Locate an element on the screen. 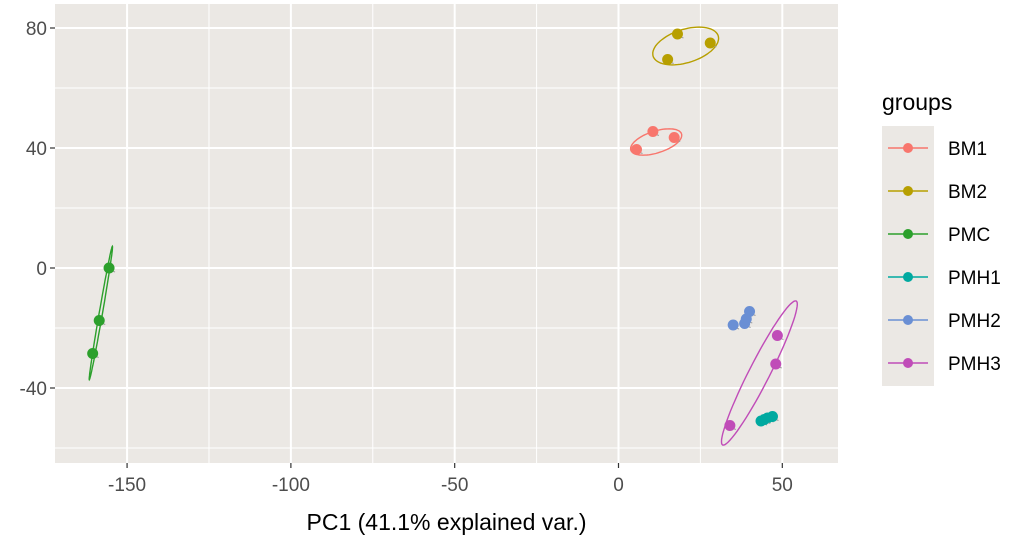  point-pmh1 is located at coordinates (764, 419).